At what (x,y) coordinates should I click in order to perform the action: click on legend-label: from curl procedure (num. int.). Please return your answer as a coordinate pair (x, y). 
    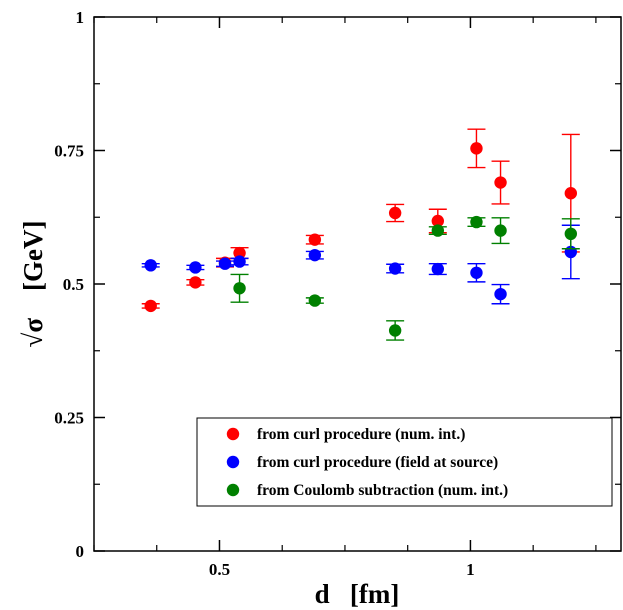
    Looking at the image, I should click on (361, 434).